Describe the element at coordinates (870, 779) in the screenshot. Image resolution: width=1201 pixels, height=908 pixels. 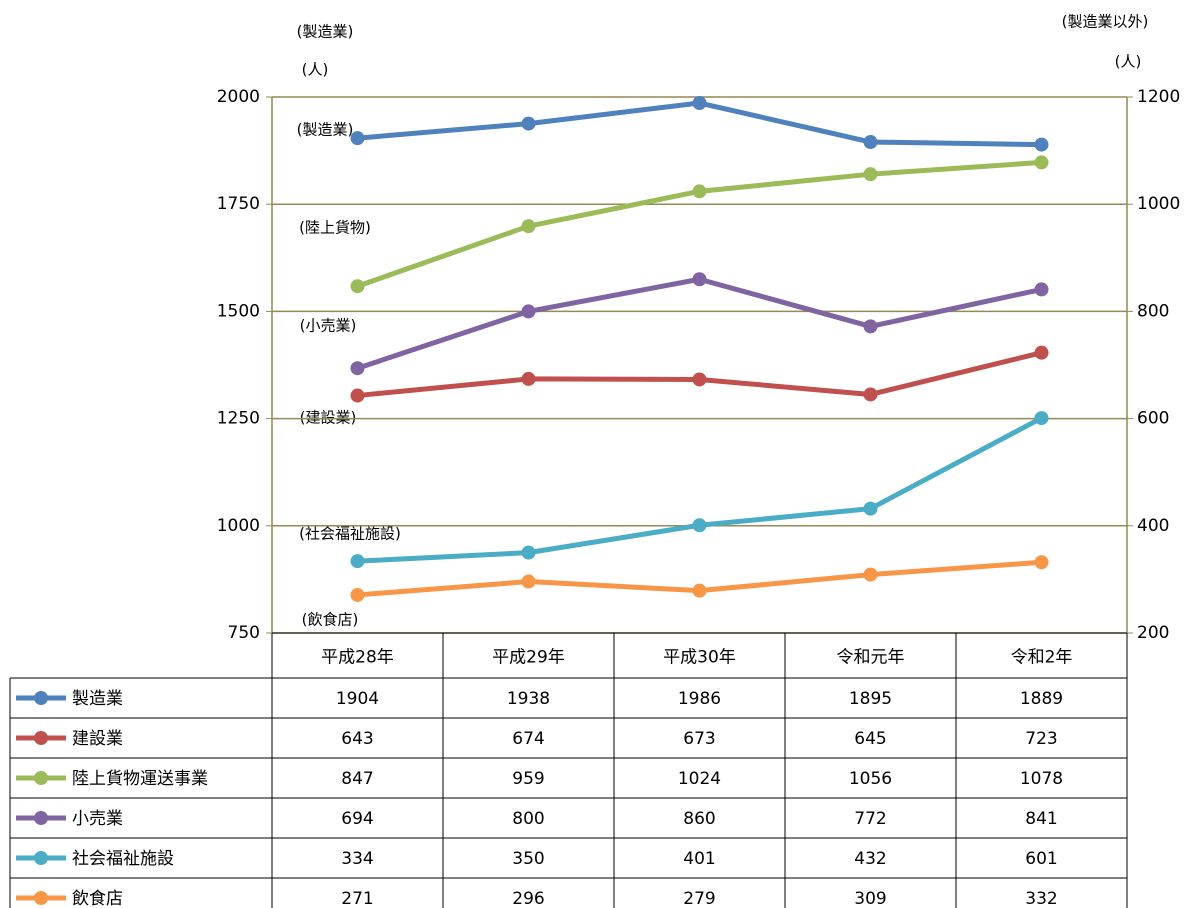
I see `table-cell: 1056` at that location.